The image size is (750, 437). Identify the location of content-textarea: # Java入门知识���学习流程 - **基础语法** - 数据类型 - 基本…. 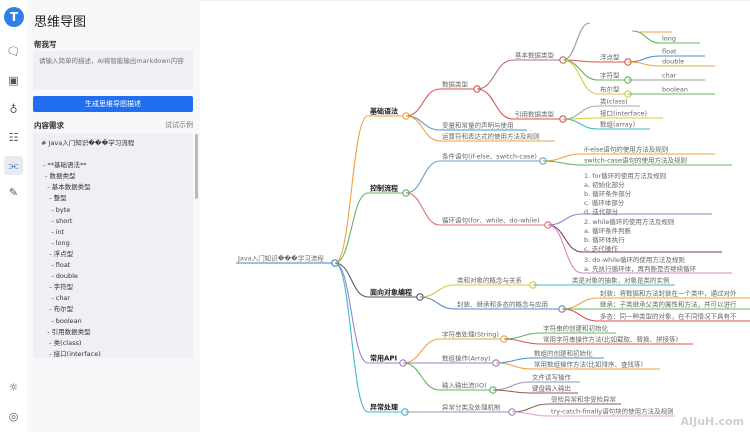
(113, 245).